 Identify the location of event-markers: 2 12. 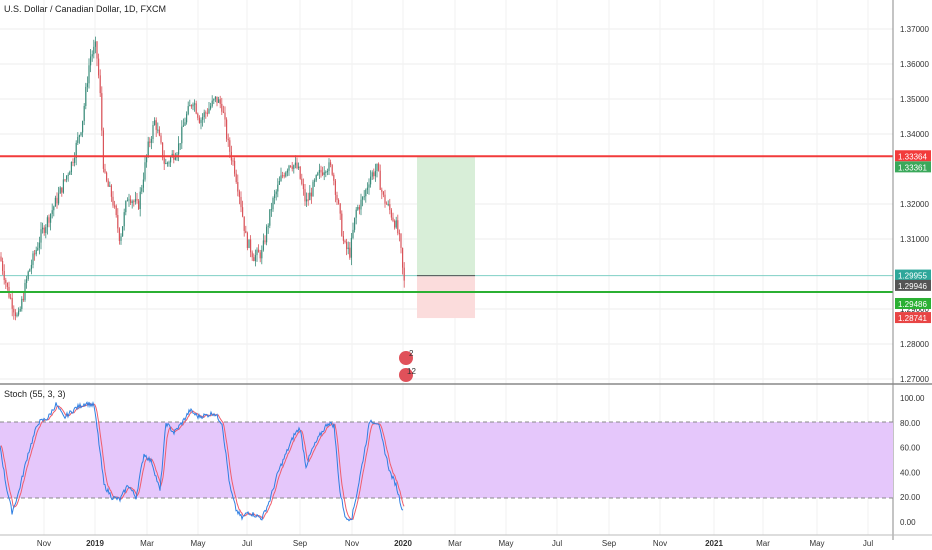
(407, 365).